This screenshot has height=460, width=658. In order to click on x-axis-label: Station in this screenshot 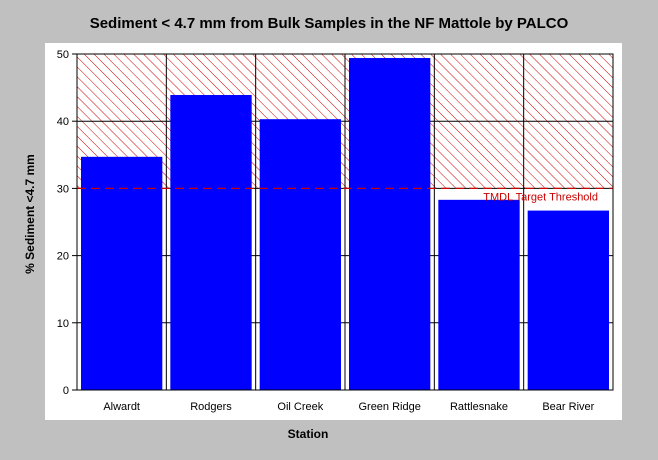, I will do `click(308, 434)`.